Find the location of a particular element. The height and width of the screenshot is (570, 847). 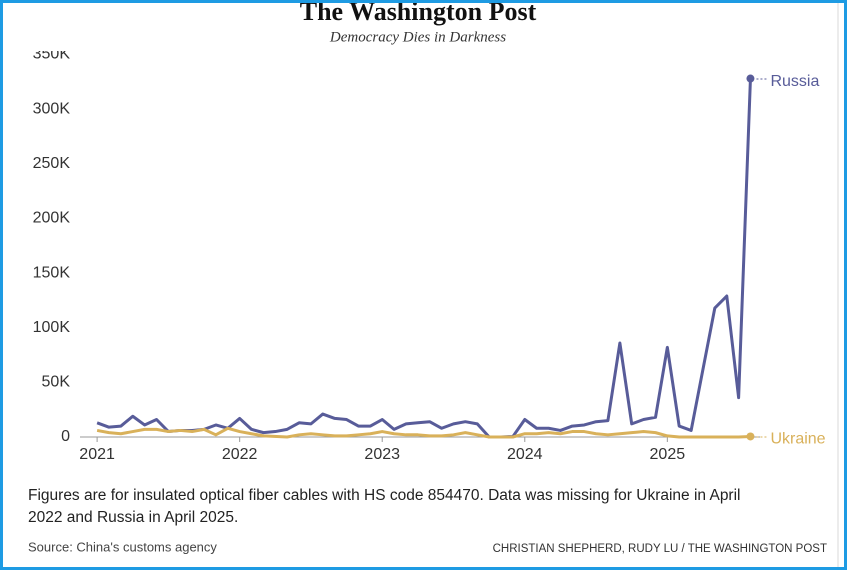

y-tick-label: 250K is located at coordinates (52, 163).